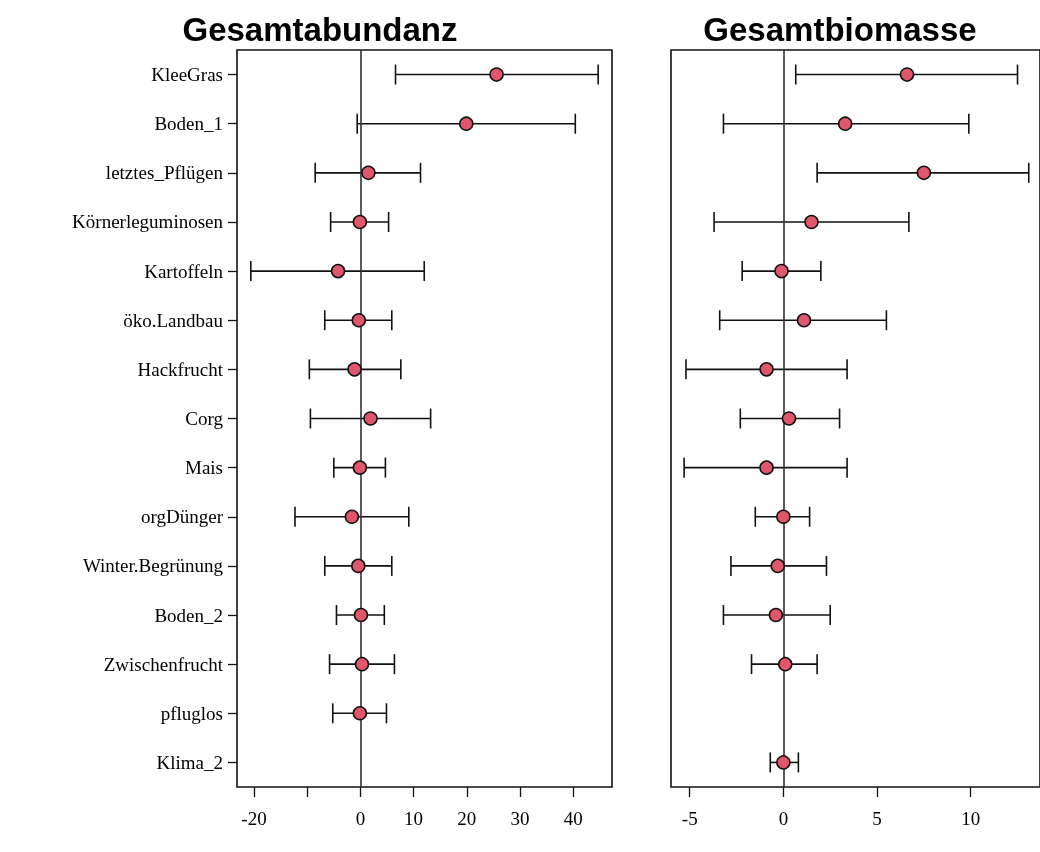 The height and width of the screenshot is (852, 1040). Describe the element at coordinates (180, 369) in the screenshot. I see `y-tick-label: Hackfrucht` at that location.